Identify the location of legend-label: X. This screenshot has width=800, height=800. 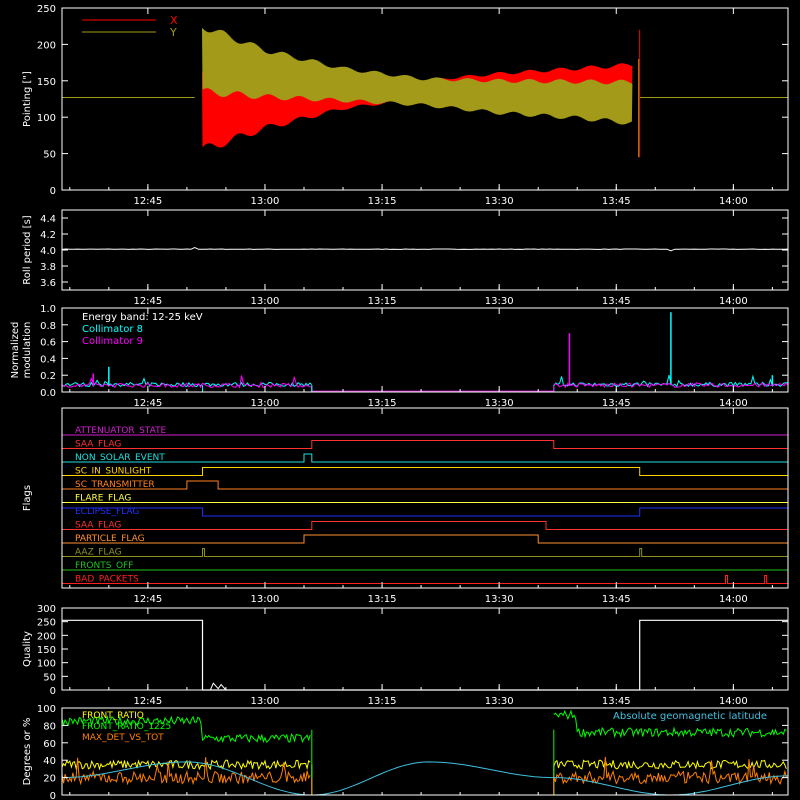
(174, 20).